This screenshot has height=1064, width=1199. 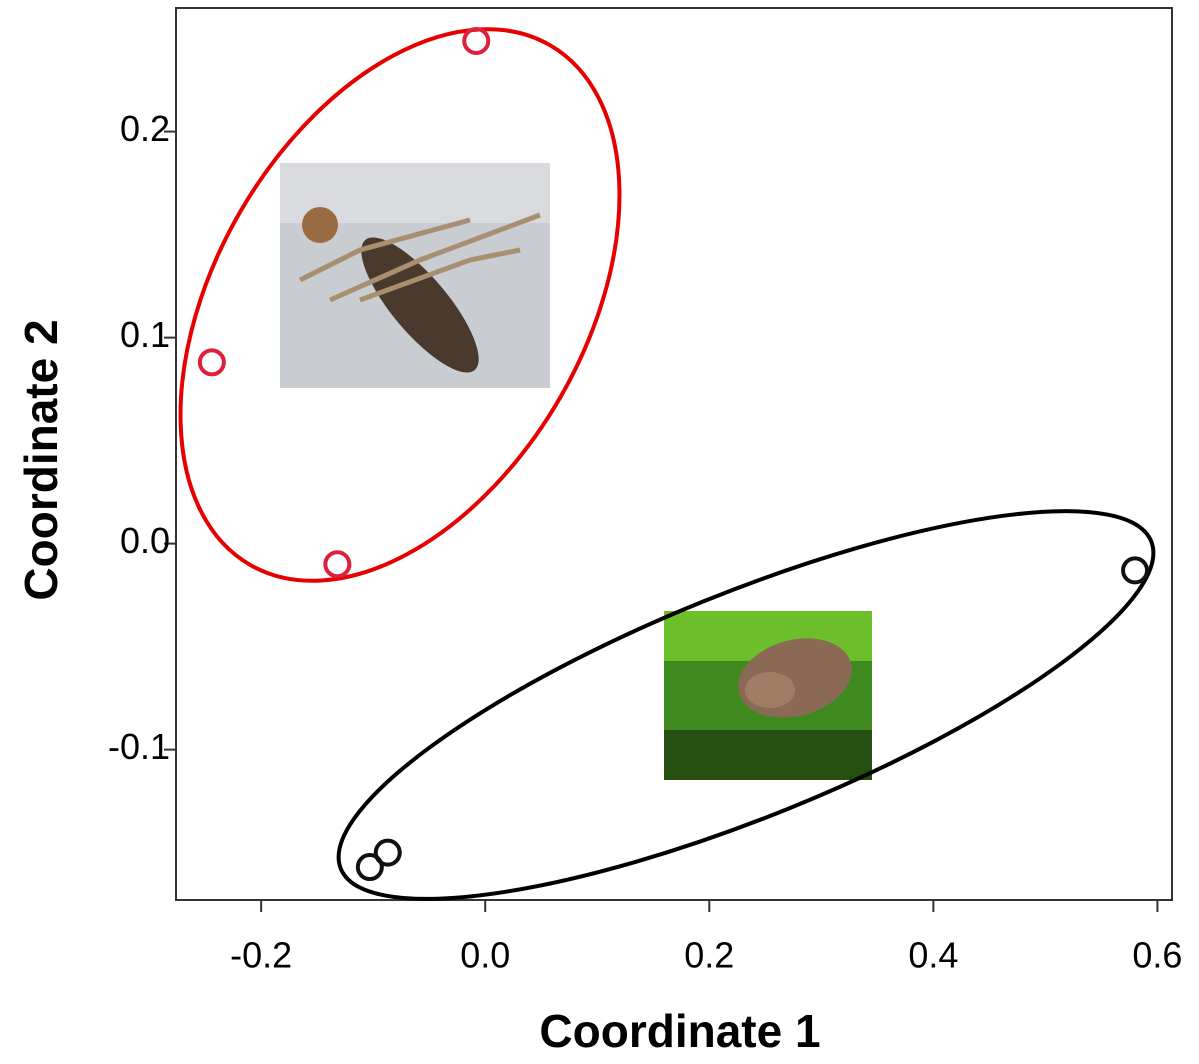 I want to click on y-tick-label: -0.1, so click(x=139, y=746).